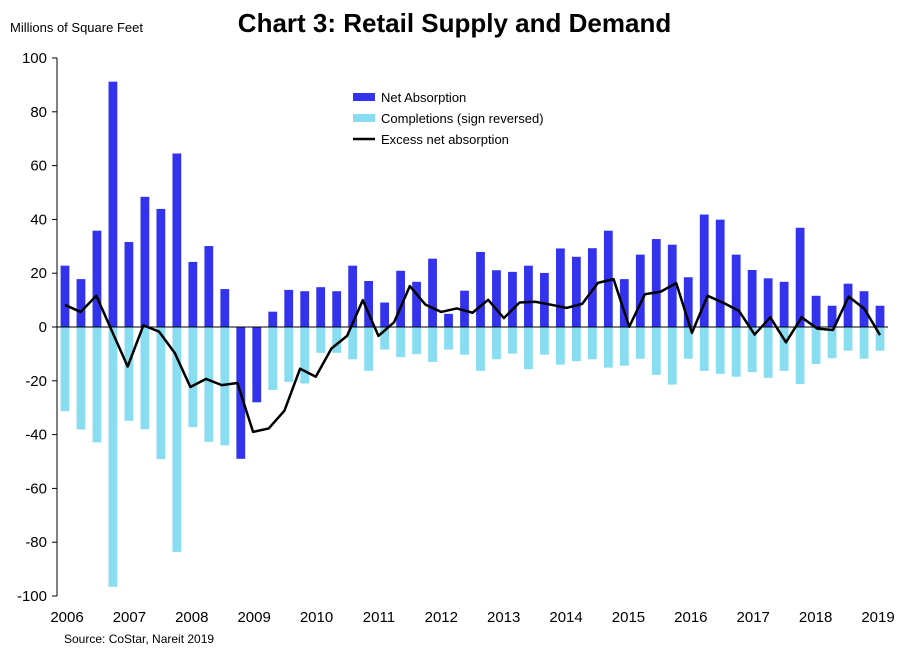  Describe the element at coordinates (43, 327) in the screenshot. I see `y-tick-label: 0` at that location.